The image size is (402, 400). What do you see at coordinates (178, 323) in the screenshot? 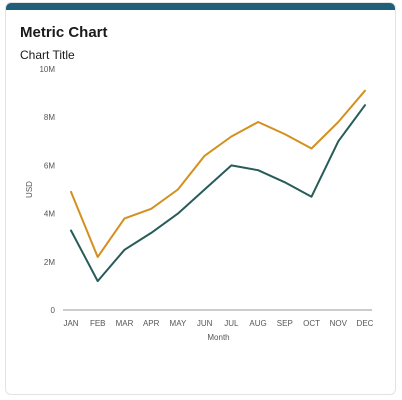
I see `x-tick-label: MAY` at bounding box center [178, 323].